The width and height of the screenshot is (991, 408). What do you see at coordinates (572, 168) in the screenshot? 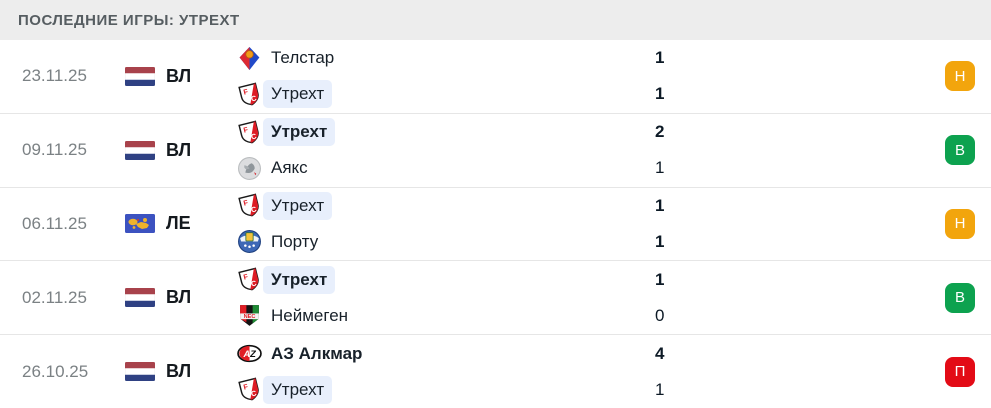
I see `team-row-away: Аякс 1` at bounding box center [572, 168].